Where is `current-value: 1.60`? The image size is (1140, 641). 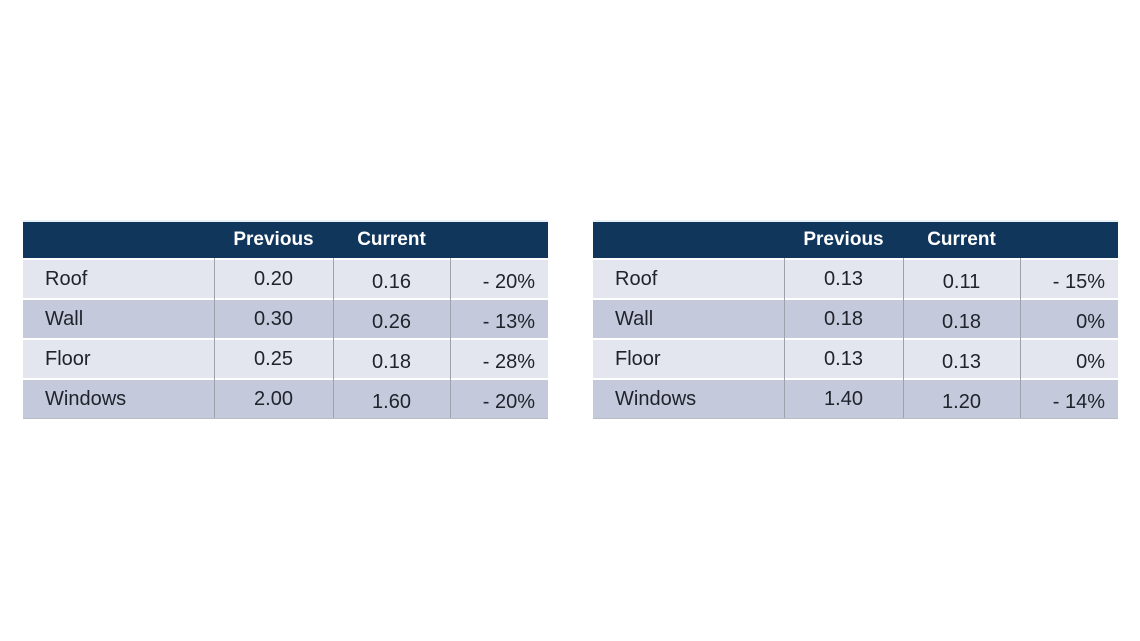 current-value: 1.60 is located at coordinates (391, 399).